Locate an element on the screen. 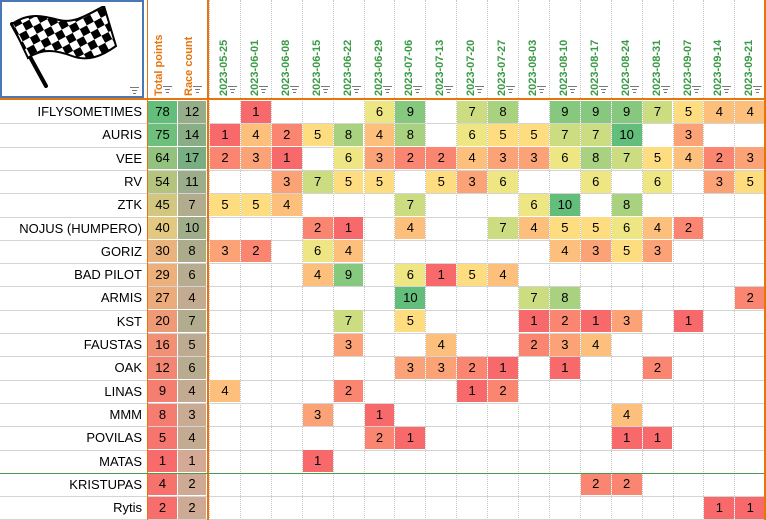 The width and height of the screenshot is (766, 520). orange-right-border is located at coordinates (765, 260).